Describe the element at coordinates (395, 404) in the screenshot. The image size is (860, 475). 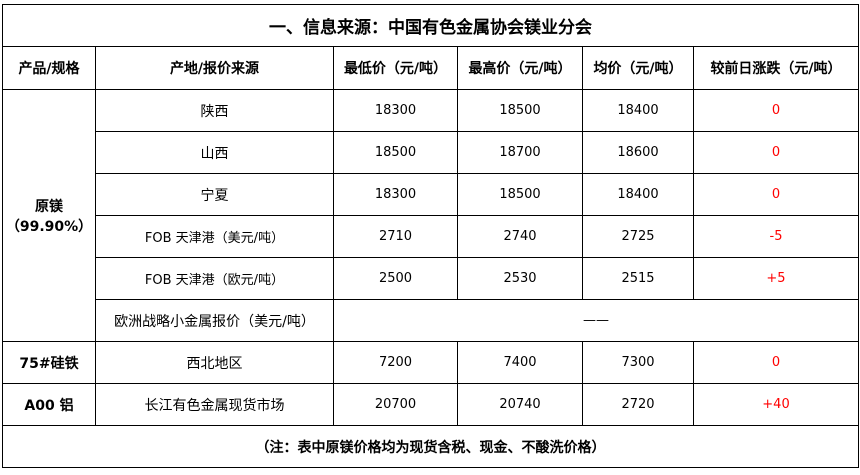
I see `low-cell: 20700` at that location.